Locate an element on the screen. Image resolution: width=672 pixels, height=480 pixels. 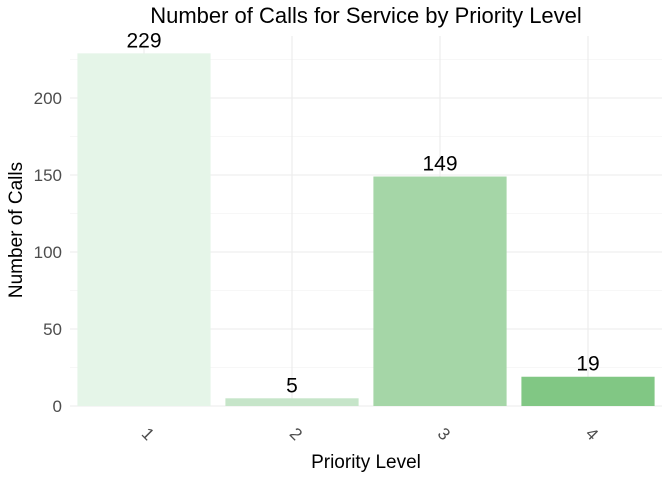
x-axis-ticks: 1 2 3 4 is located at coordinates (370, 434).